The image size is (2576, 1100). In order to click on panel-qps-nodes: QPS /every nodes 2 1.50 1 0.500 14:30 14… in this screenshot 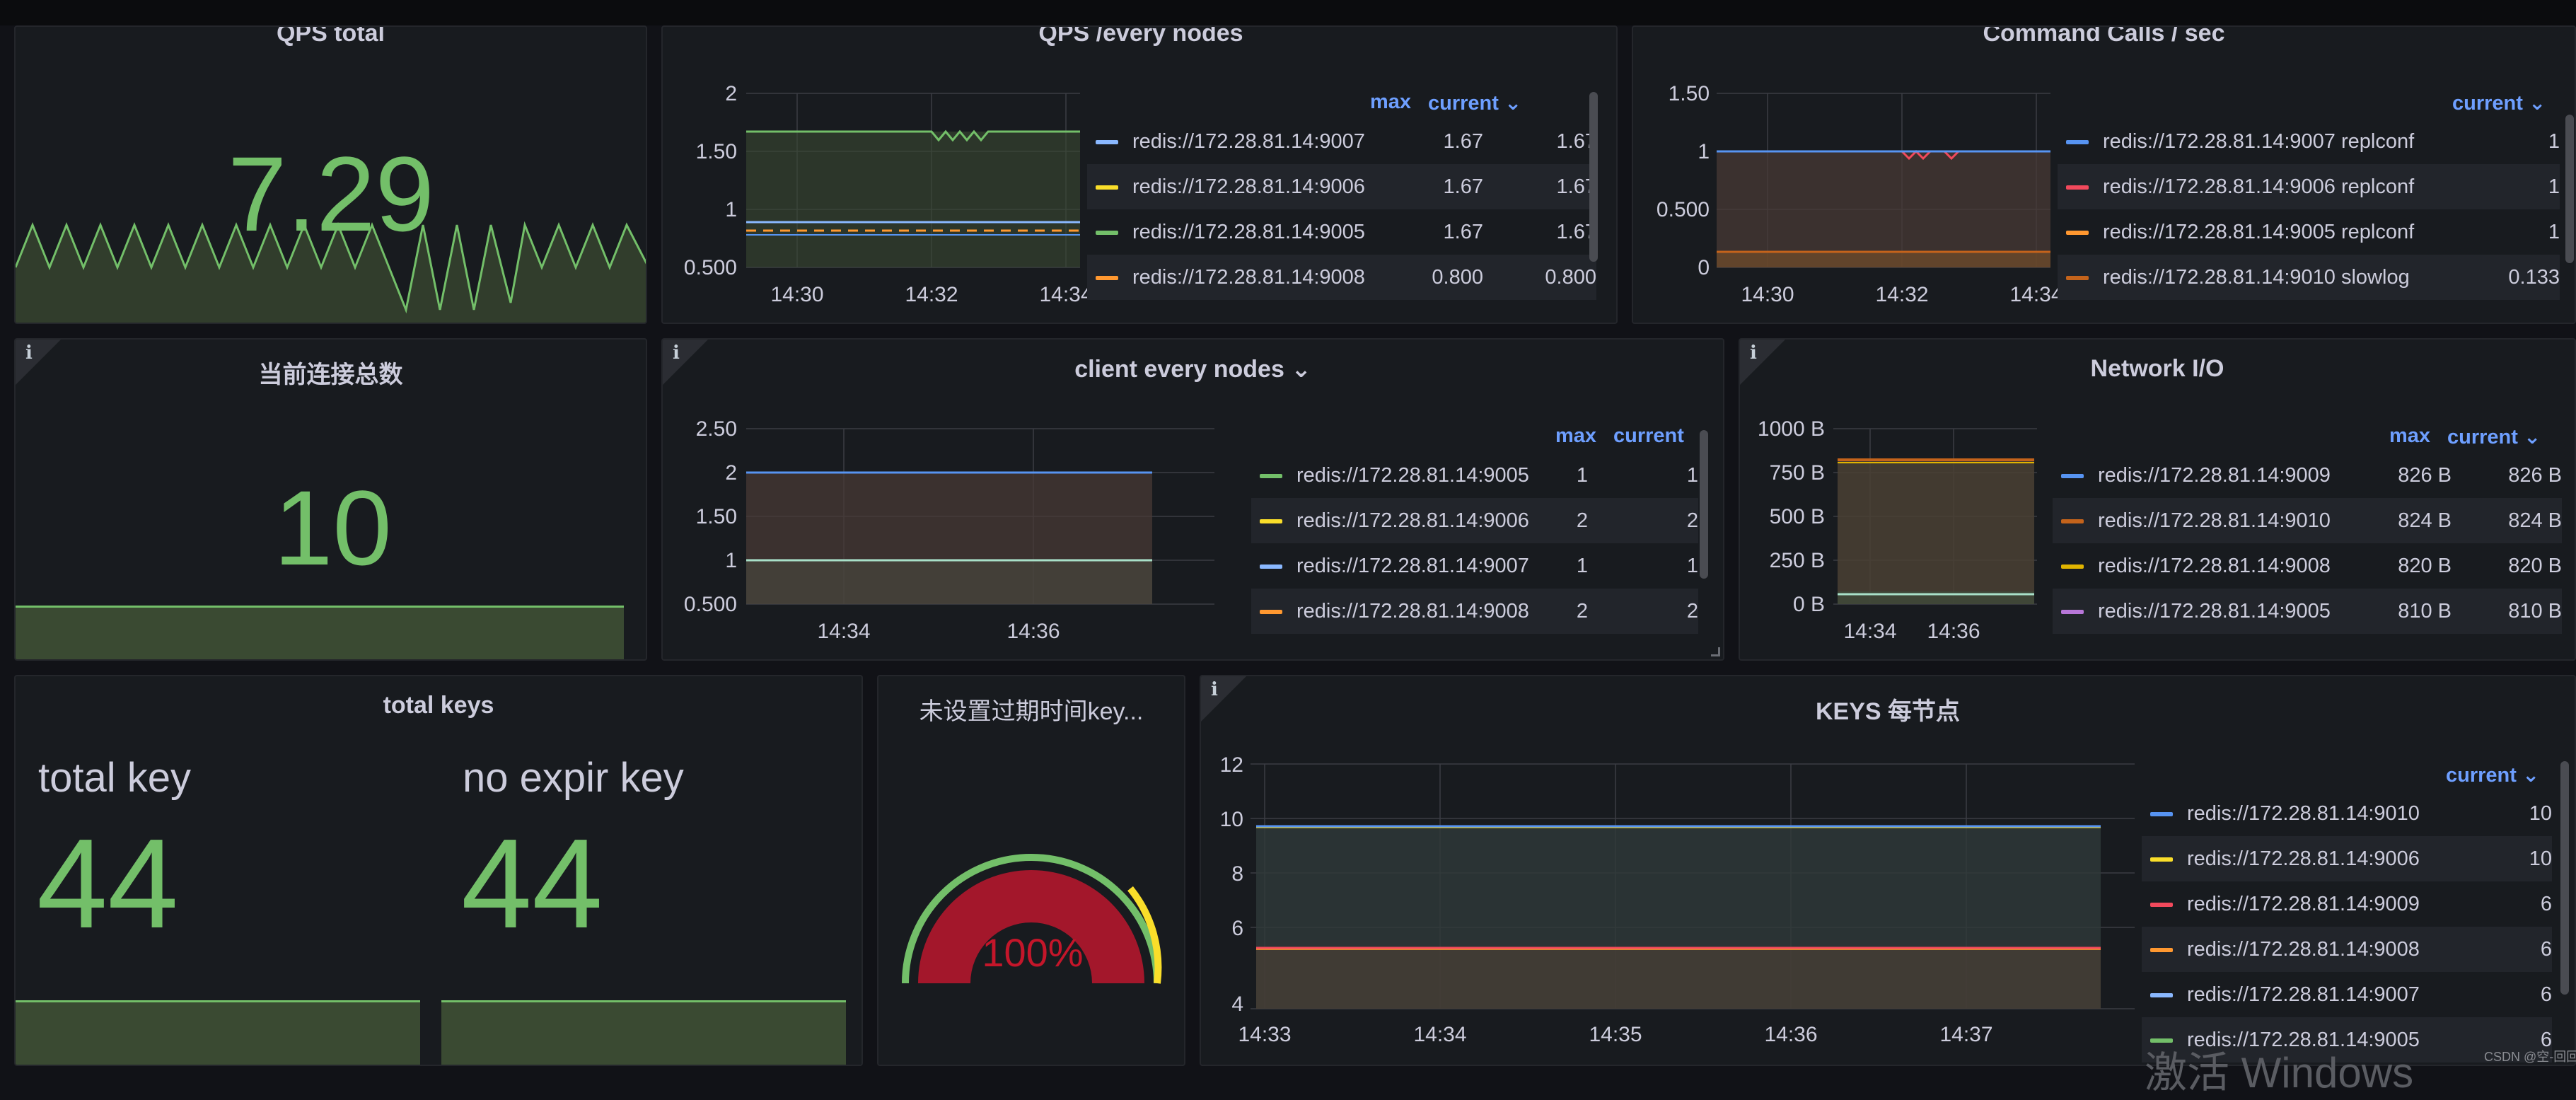, I will do `click(1139, 174)`.